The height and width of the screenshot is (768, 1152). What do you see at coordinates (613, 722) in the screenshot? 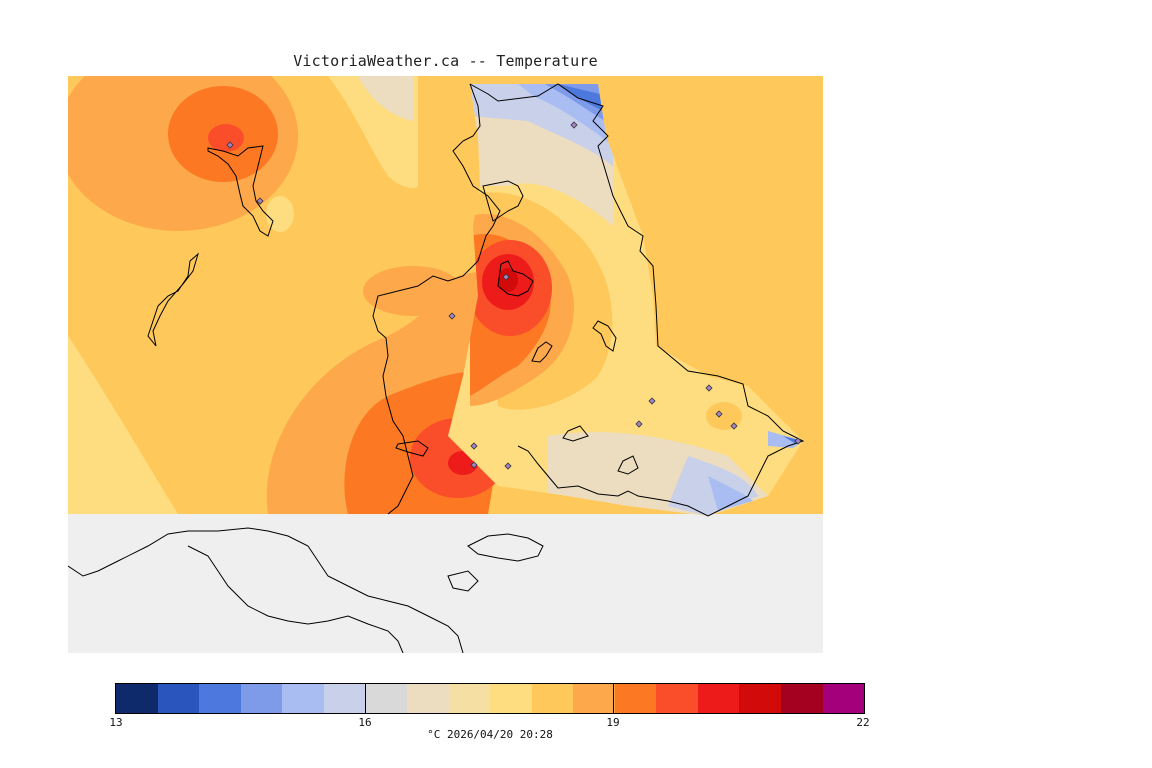
I see `colorbar-tick-19: 19` at bounding box center [613, 722].